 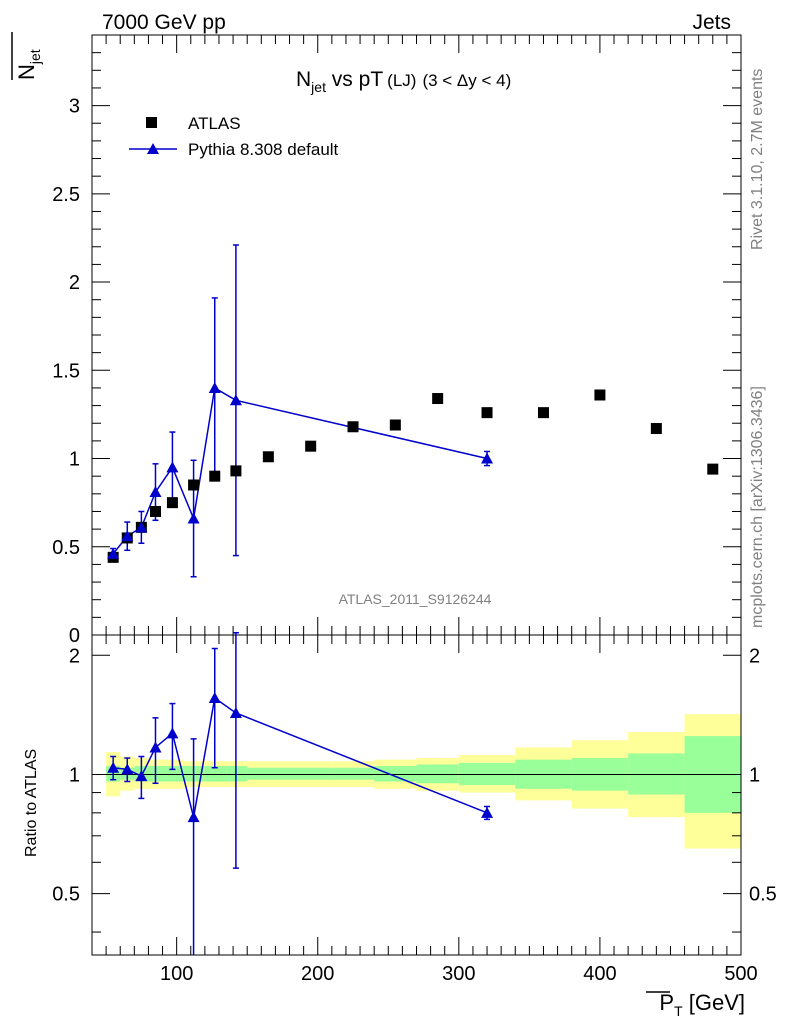 I want to click on ratio-y-tick-label-right: 1, so click(x=754, y=775).